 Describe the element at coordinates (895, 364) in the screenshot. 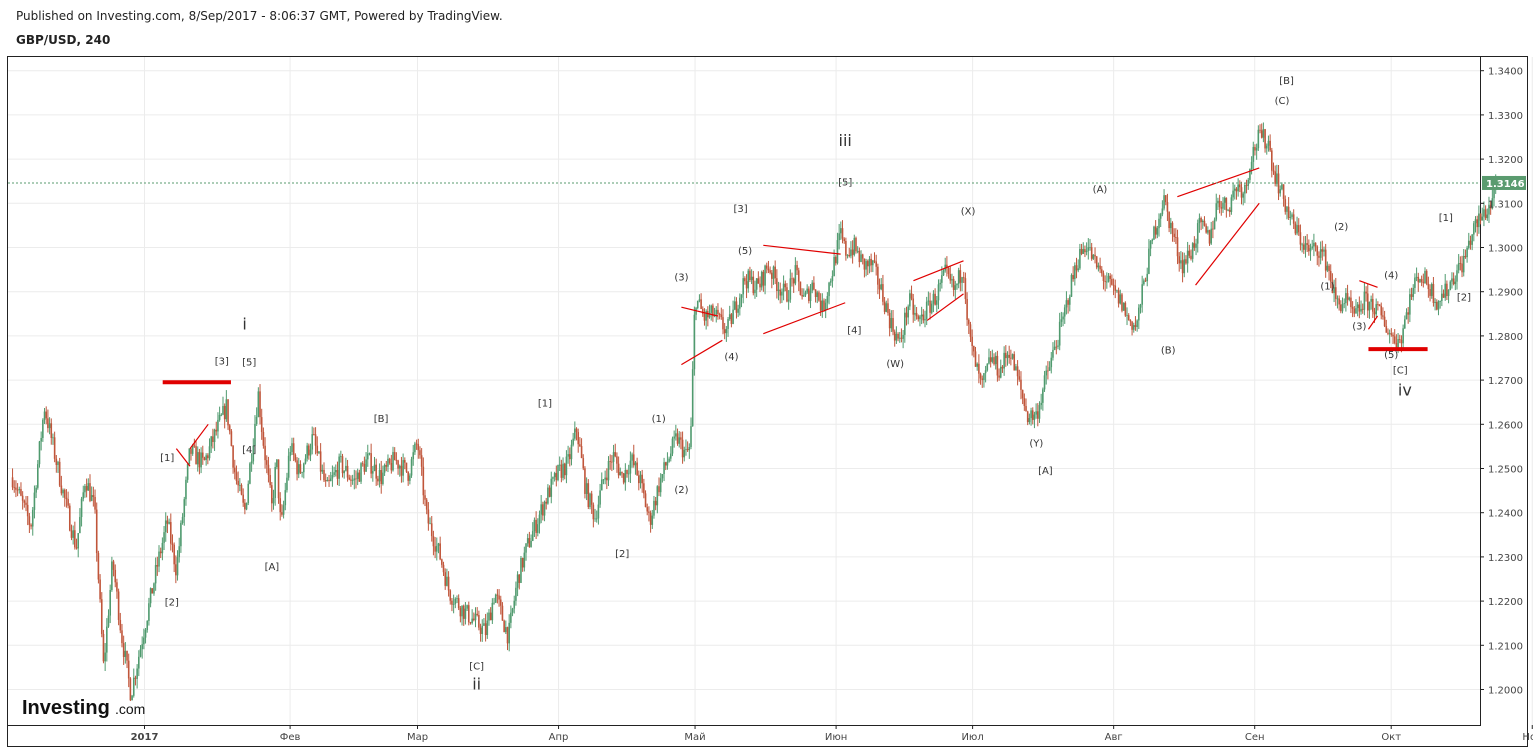

I see `wave-label: (W)` at that location.